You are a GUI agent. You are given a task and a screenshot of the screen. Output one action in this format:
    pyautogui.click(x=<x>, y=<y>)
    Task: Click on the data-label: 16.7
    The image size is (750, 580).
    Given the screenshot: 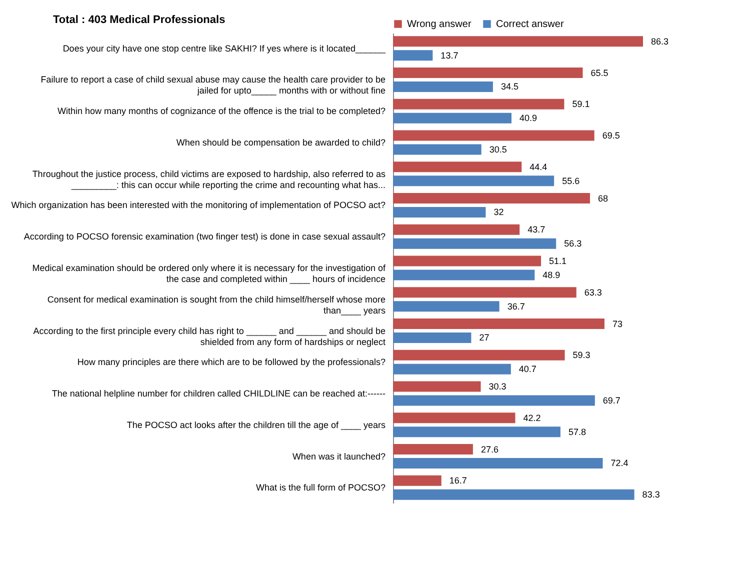 What is the action you would take?
    pyautogui.click(x=458, y=481)
    